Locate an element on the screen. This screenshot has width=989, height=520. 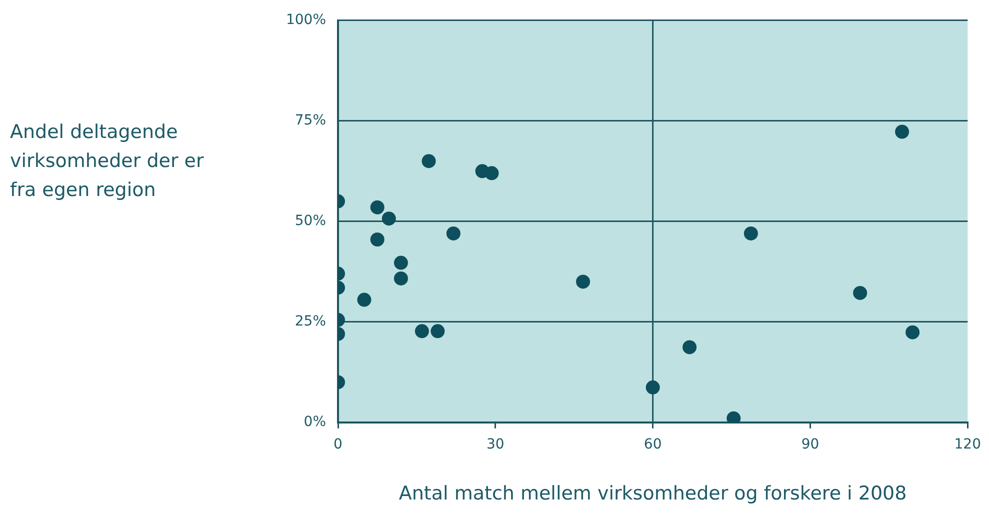
y-tick-label: 100% is located at coordinates (306, 20).